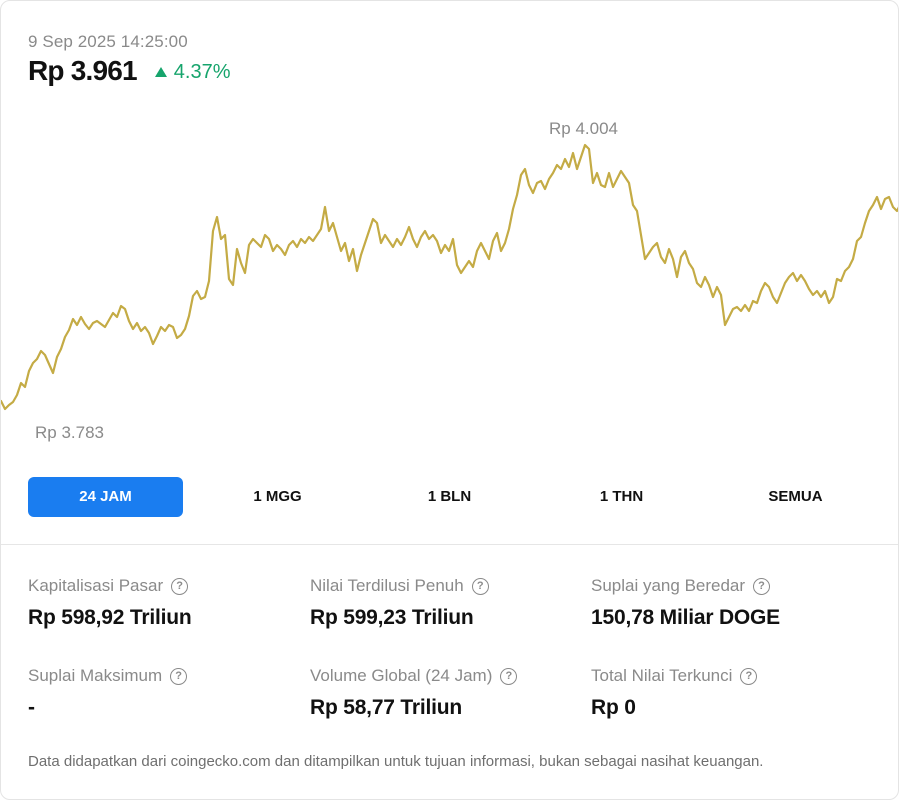 The image size is (899, 800). I want to click on stat-value: 150,78 Miliar DOGE, so click(685, 617).